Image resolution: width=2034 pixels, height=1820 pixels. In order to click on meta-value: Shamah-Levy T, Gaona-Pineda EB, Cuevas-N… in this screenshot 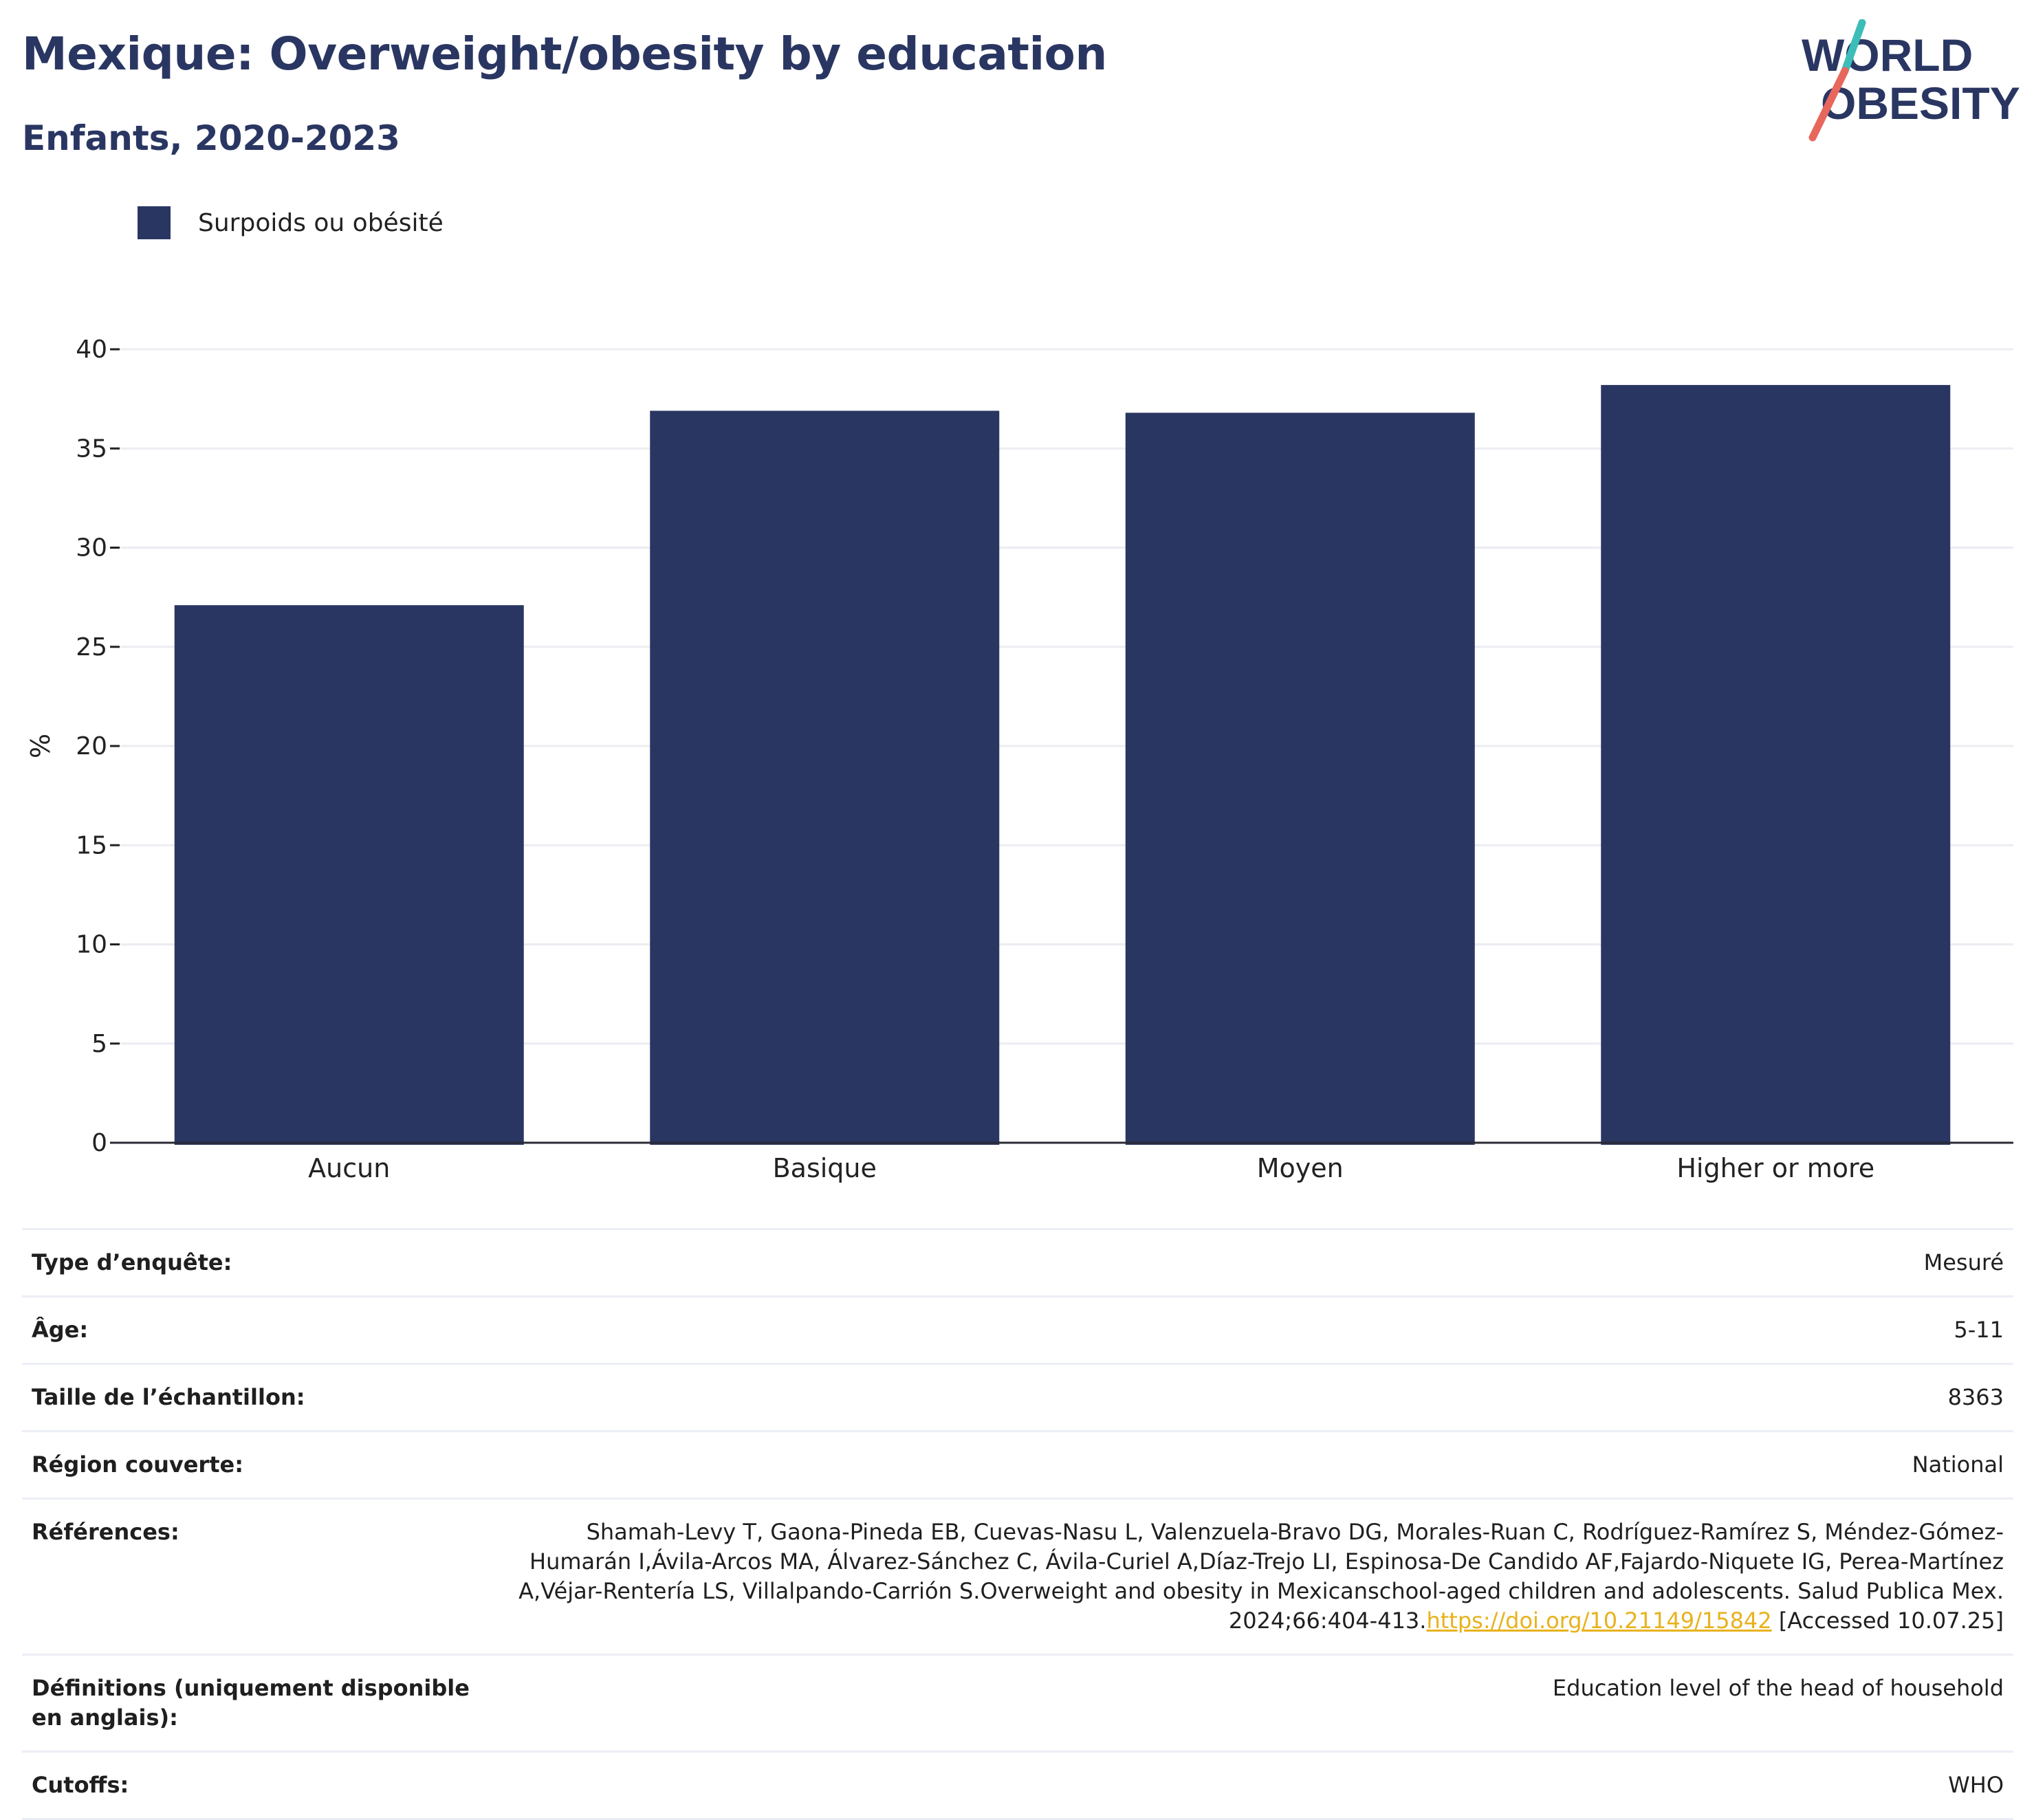, I will do `click(1261, 1576)`.